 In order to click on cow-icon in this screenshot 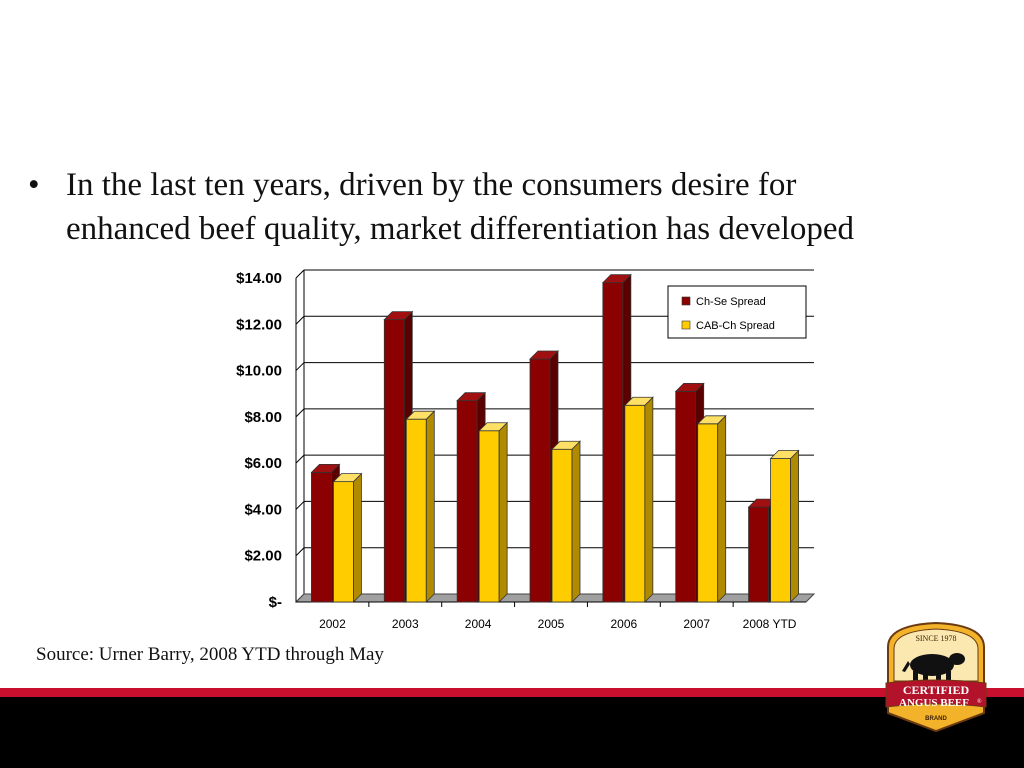, I will do `click(933, 667)`.